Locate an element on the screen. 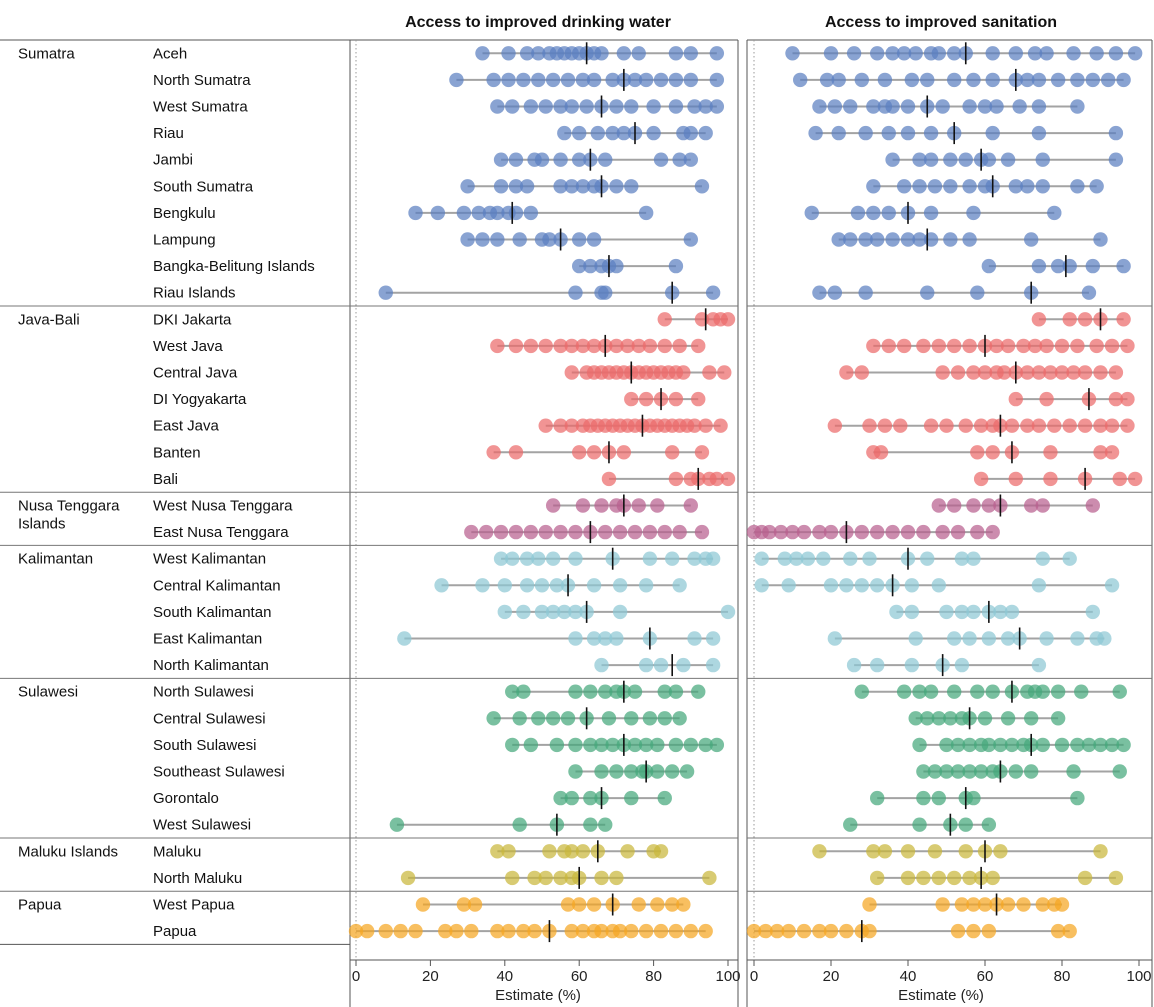 This screenshot has width=1154, height=1007. province-label-southeast-sulawesi: Southeast Sulawesi is located at coordinates (219, 772).